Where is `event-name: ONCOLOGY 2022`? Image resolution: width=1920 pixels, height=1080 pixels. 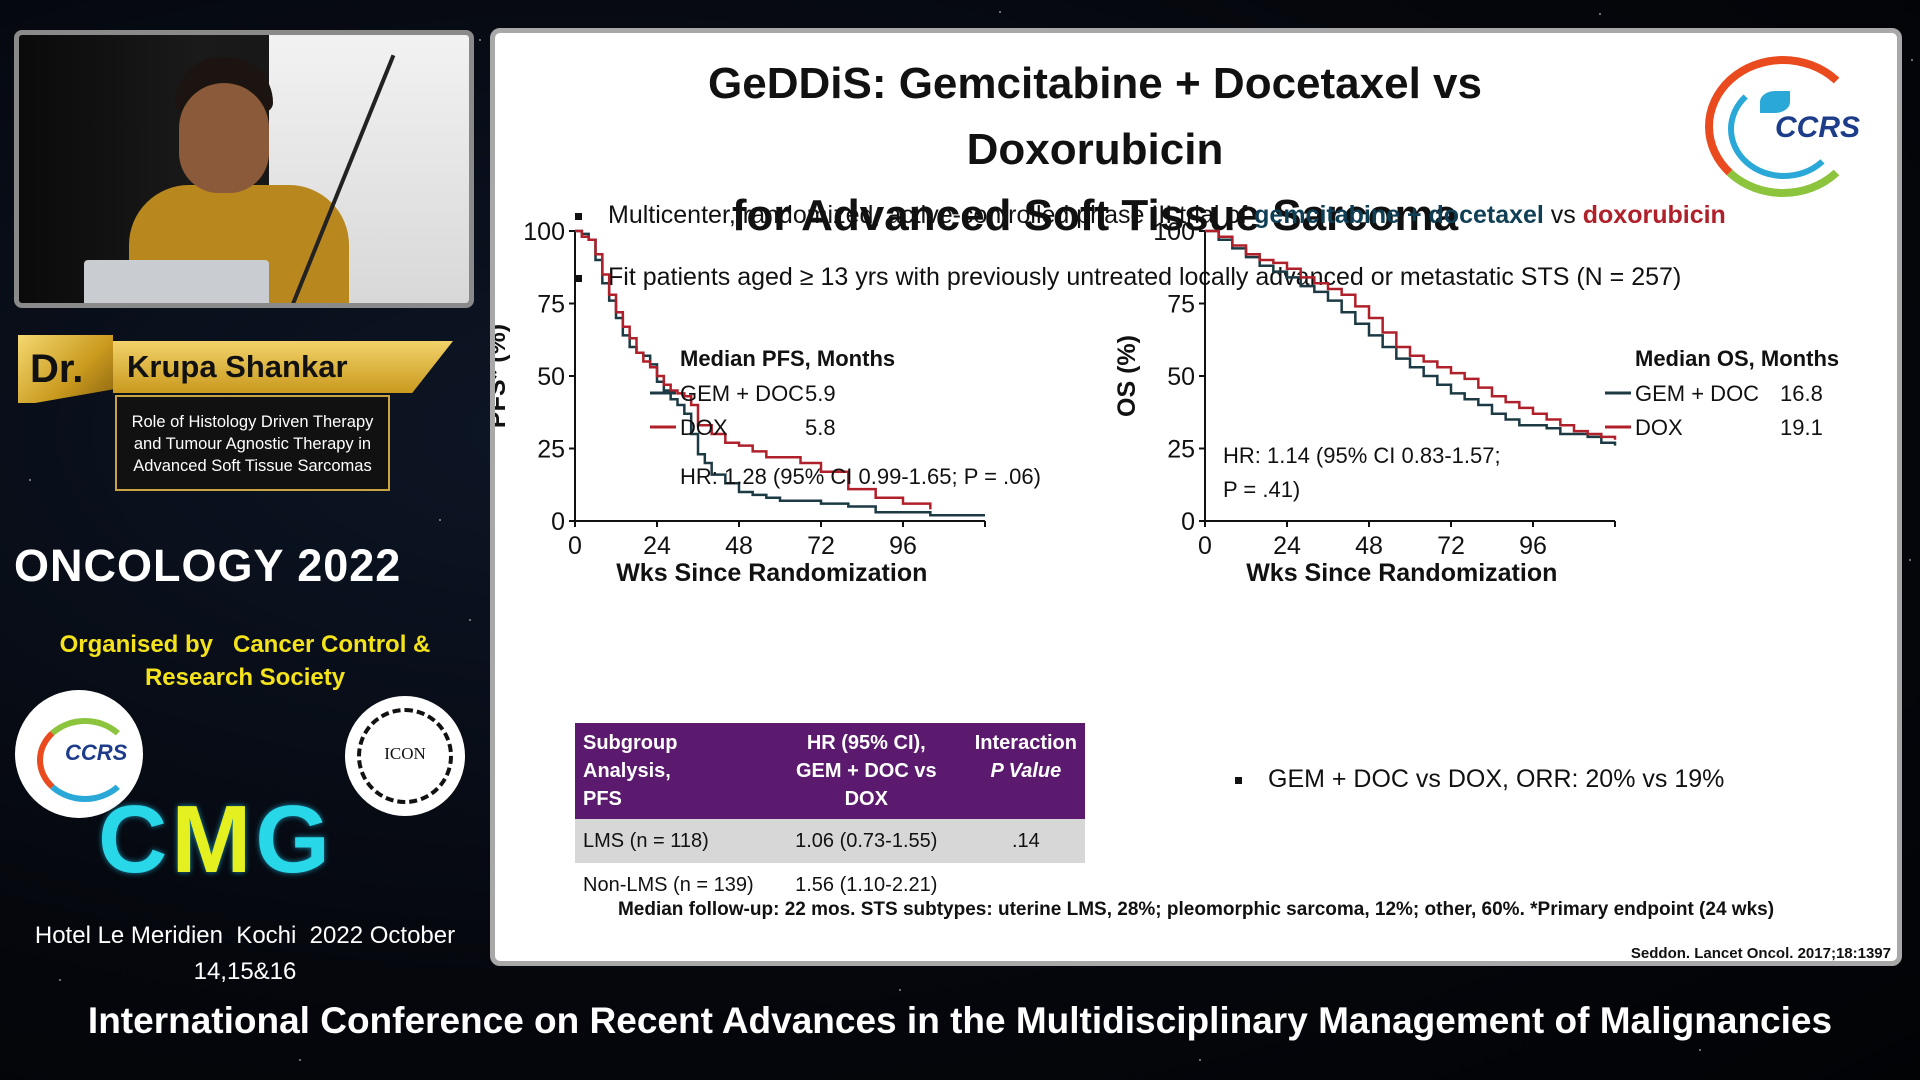
event-name: ONCOLOGY 2022 is located at coordinates (208, 565).